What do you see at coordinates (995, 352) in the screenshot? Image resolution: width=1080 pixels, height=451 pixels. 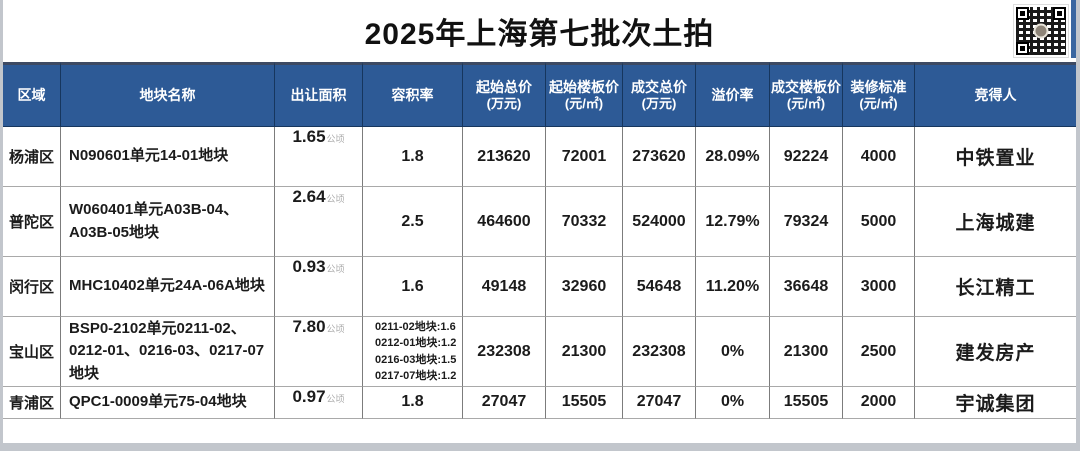 I see `winner-cell: 建发房产` at bounding box center [995, 352].